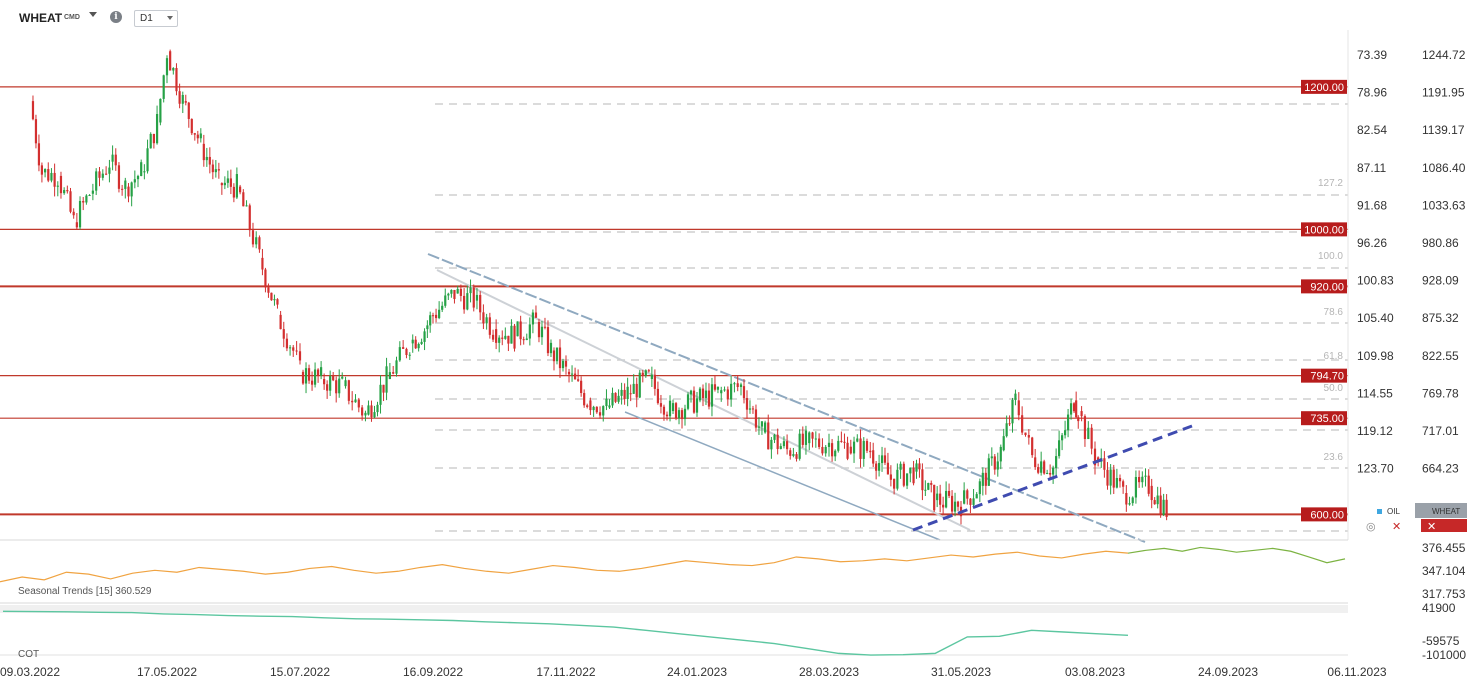  Describe the element at coordinates (116, 17) in the screenshot. I see `info-icon: i` at that location.